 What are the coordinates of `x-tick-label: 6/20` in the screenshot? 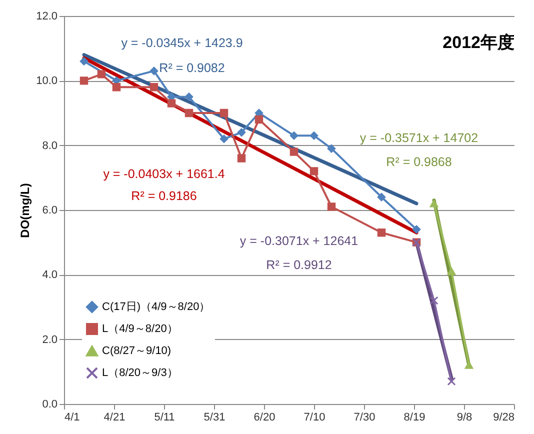 It's located at (265, 418).